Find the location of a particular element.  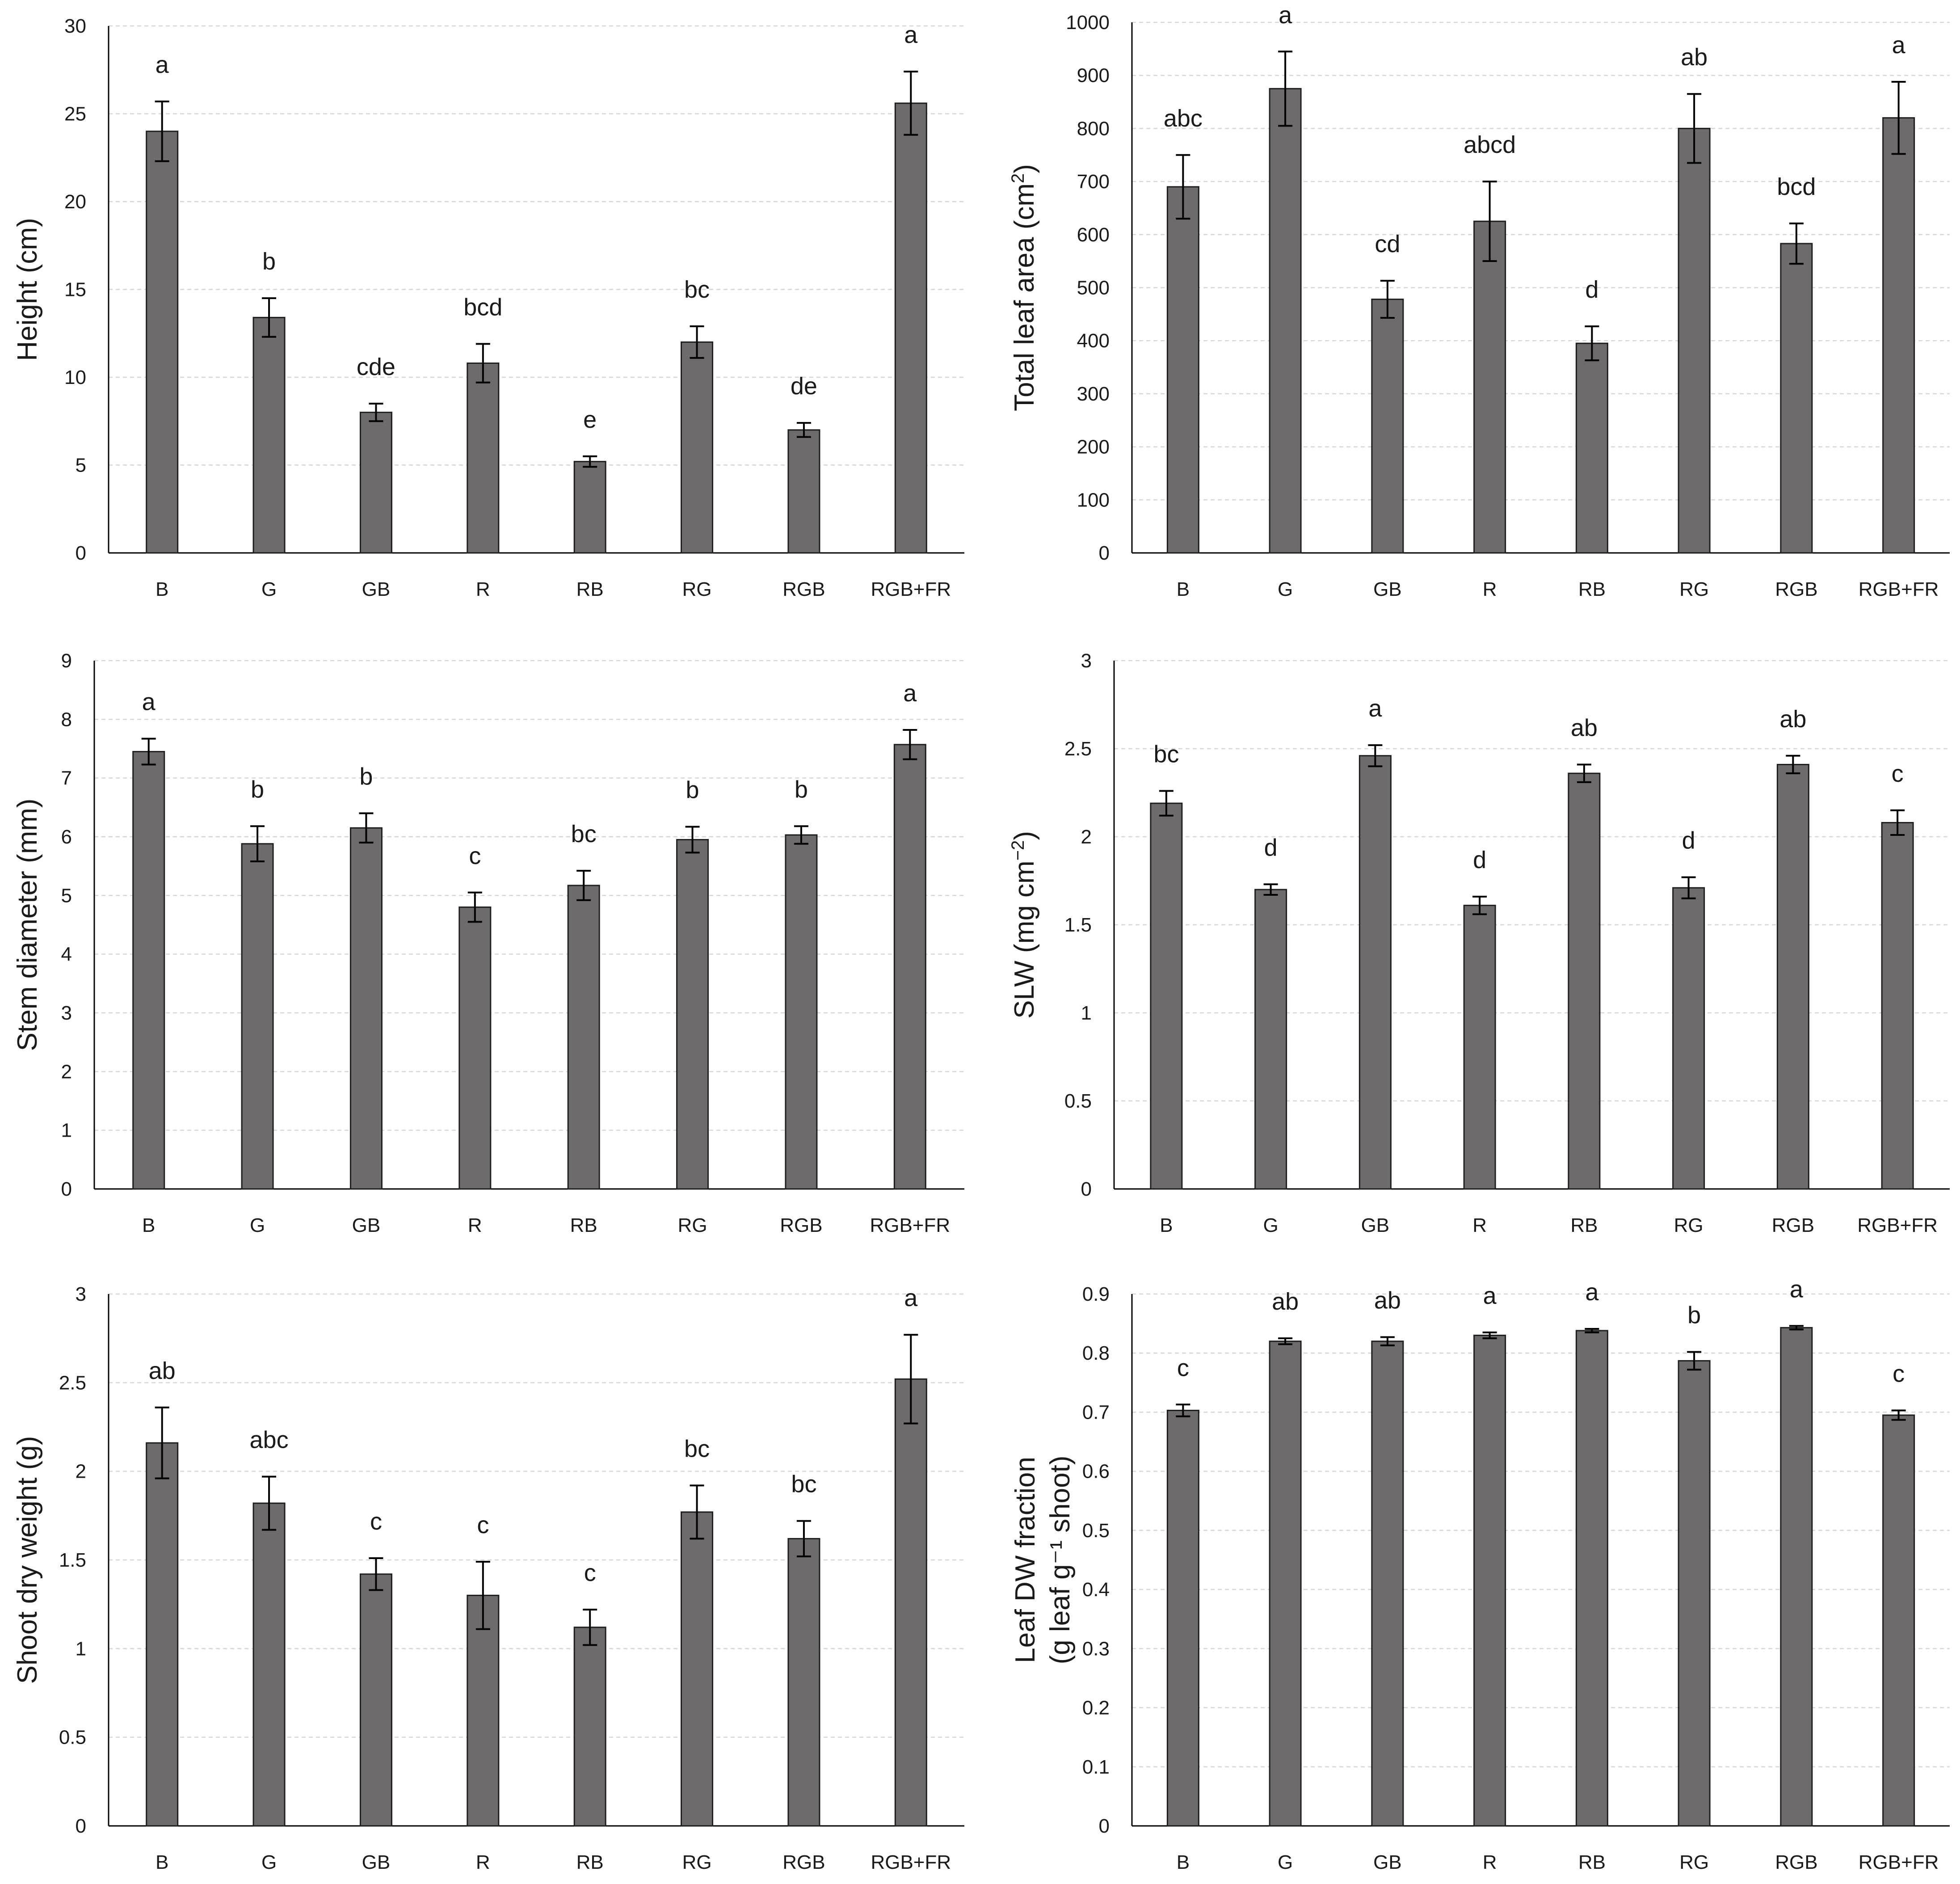

y-tick-label: 3 is located at coordinates (66, 1013).